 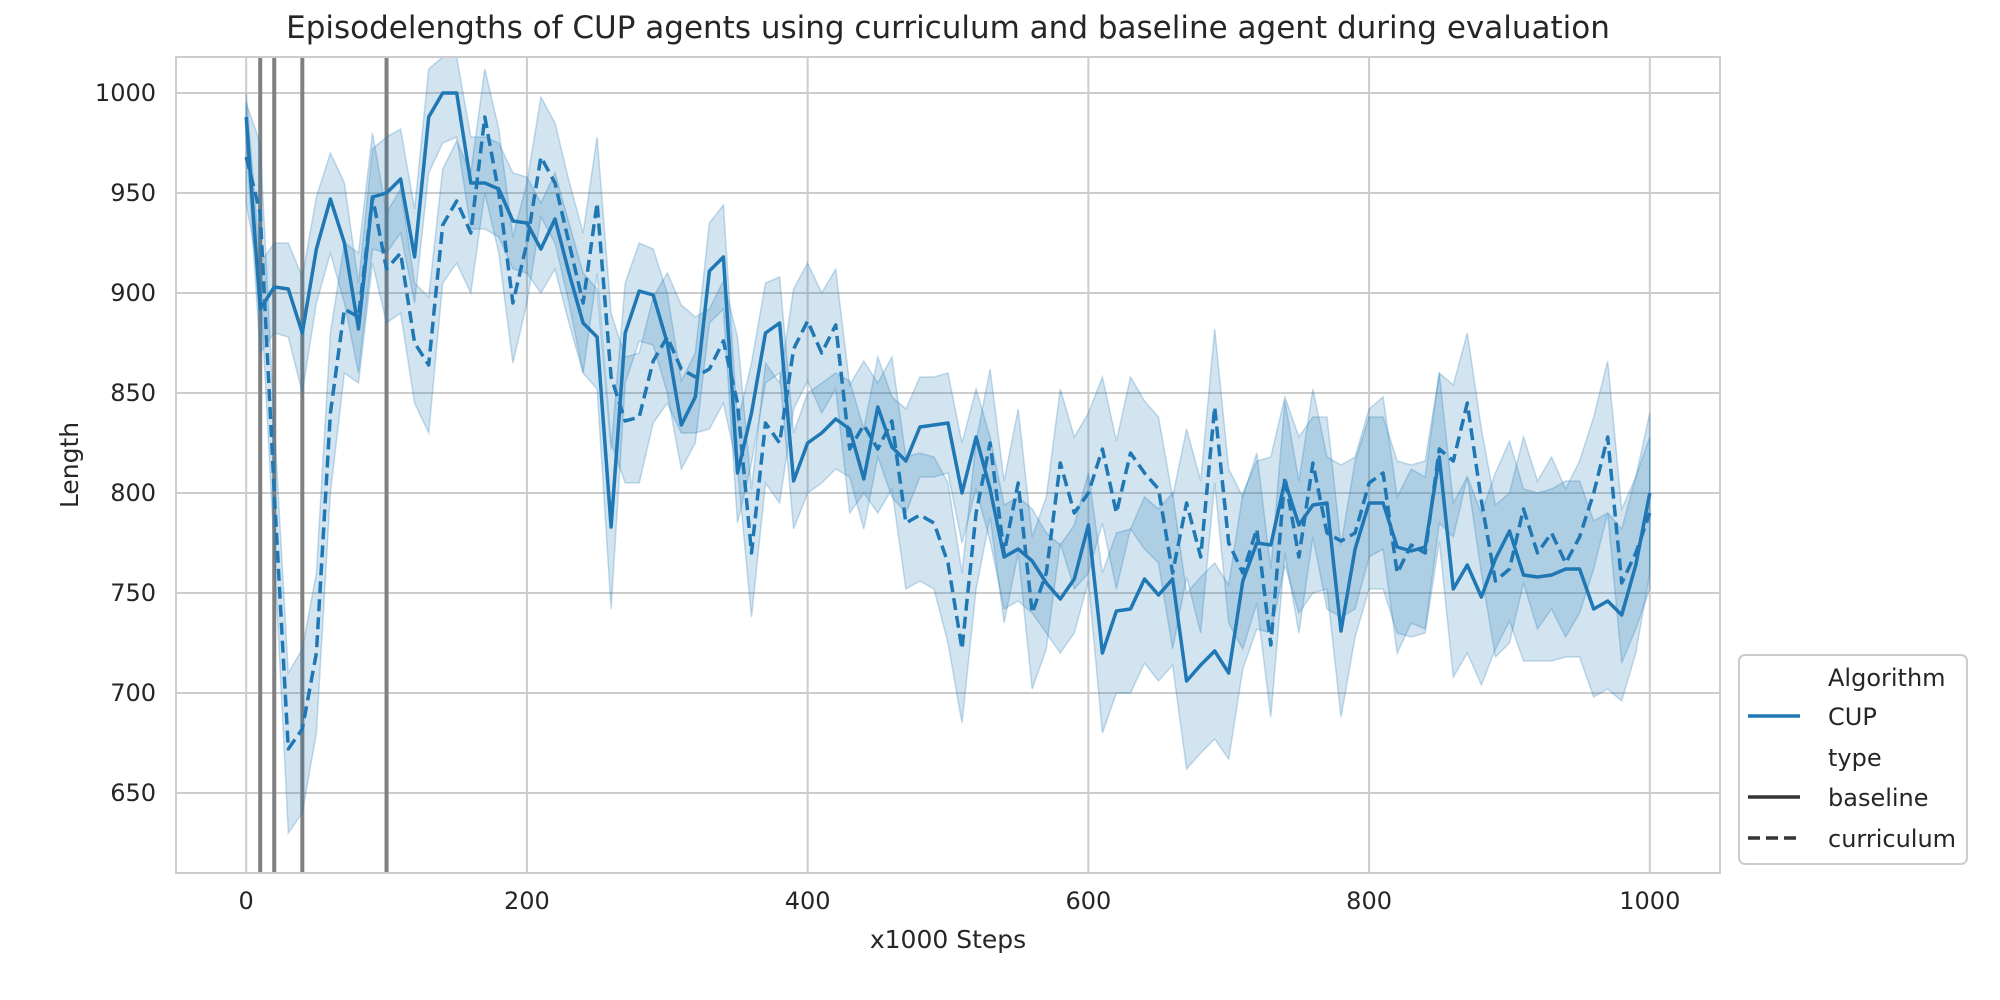 What do you see at coordinates (1852, 717) in the screenshot?
I see `legend-item-cup: CUP` at bounding box center [1852, 717].